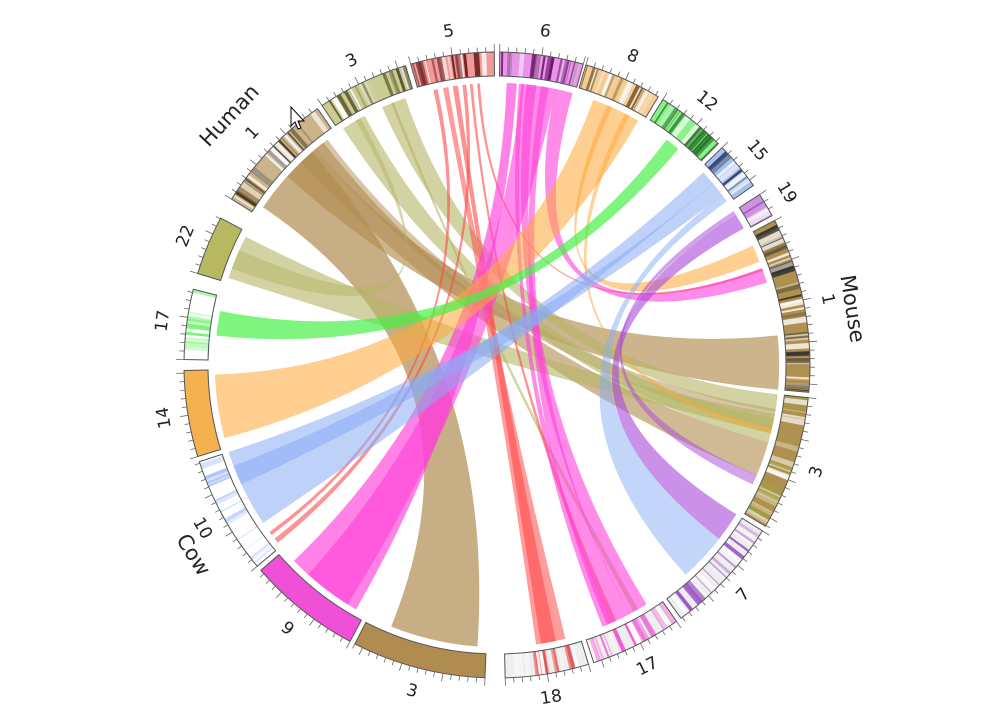 The image size is (1000, 727). I want to click on chromosome-label: 3, so click(352, 60).